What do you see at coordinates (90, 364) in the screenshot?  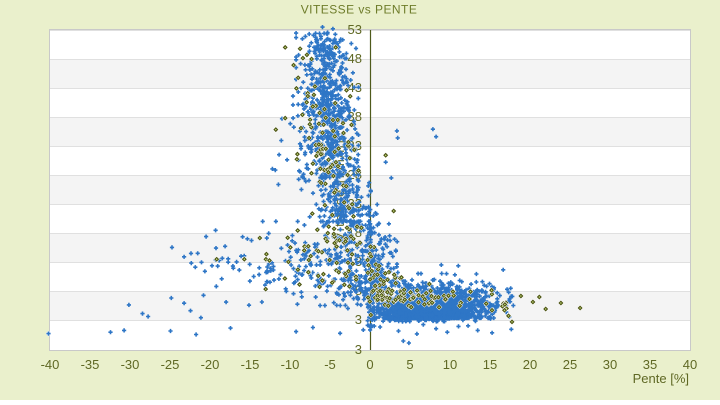 I see `svg-text: -35` at bounding box center [90, 364].